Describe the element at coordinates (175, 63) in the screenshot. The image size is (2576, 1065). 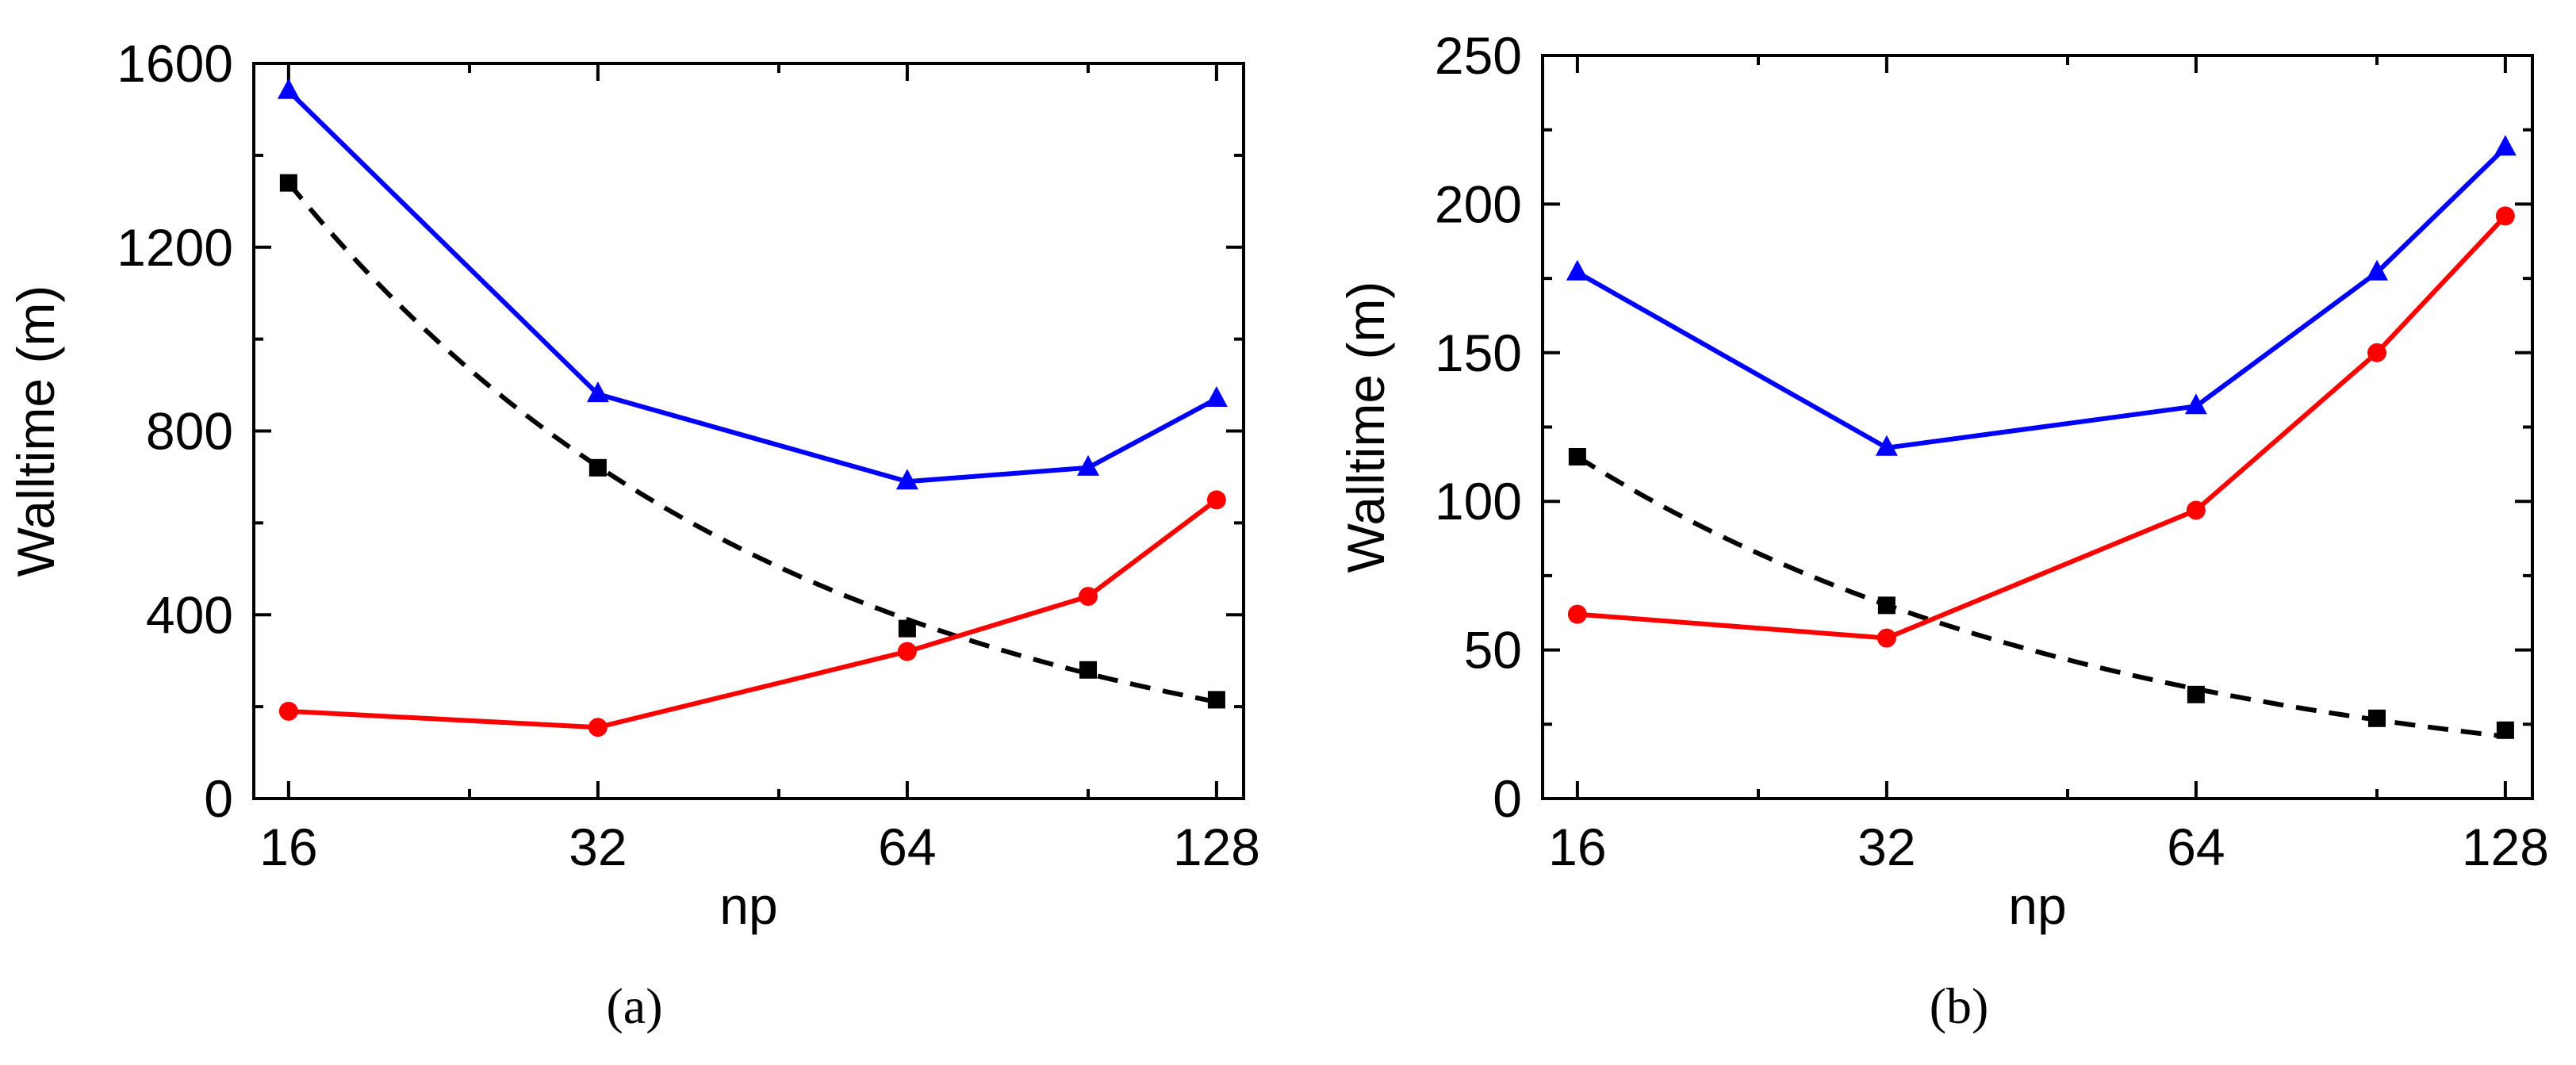
I see `y-tick-label: 1600` at that location.